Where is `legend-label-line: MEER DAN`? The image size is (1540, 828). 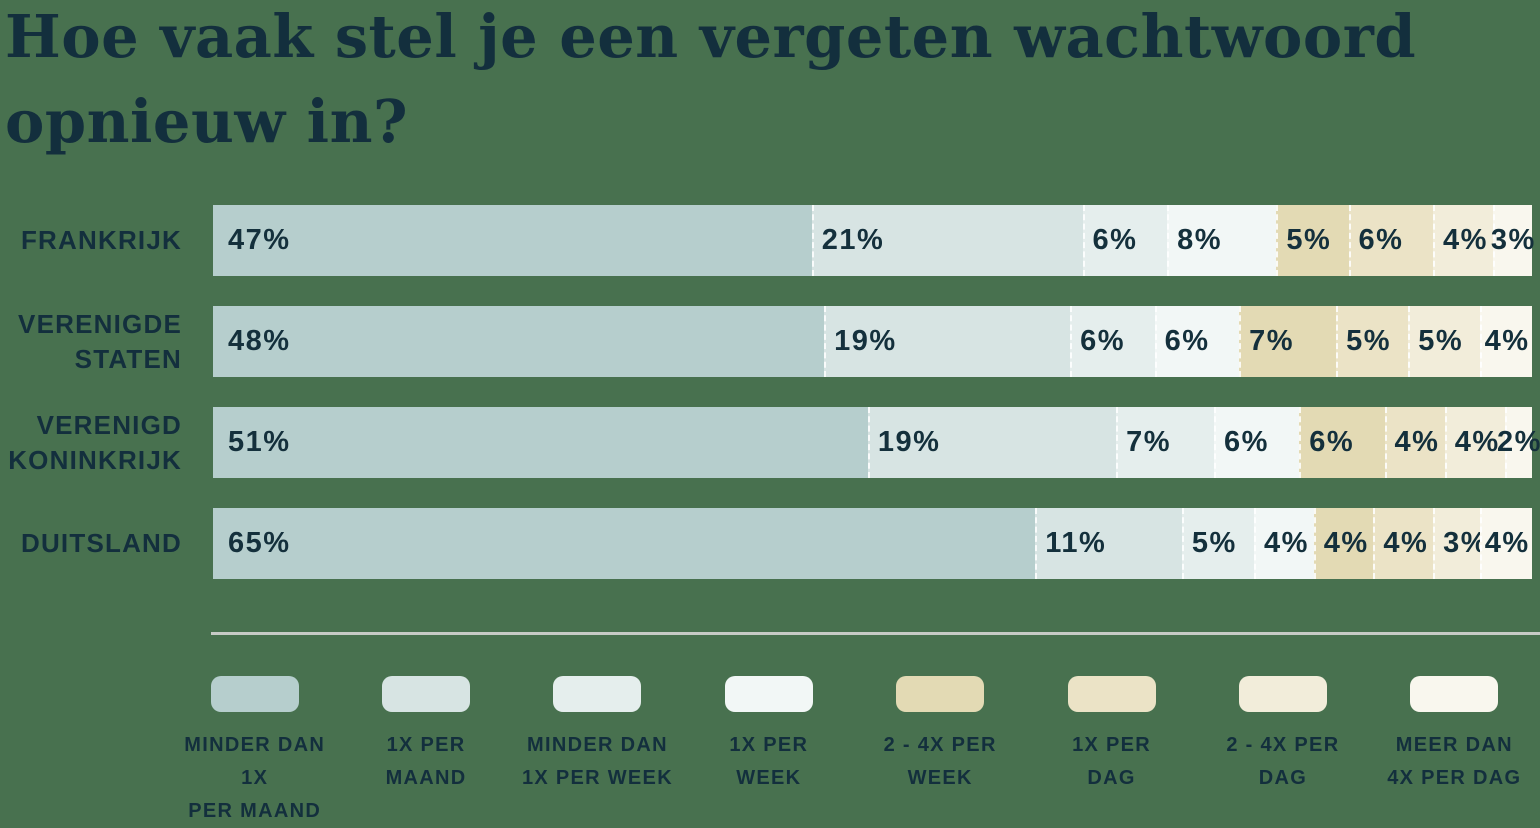 legend-label-line: MEER DAN is located at coordinates (1454, 745).